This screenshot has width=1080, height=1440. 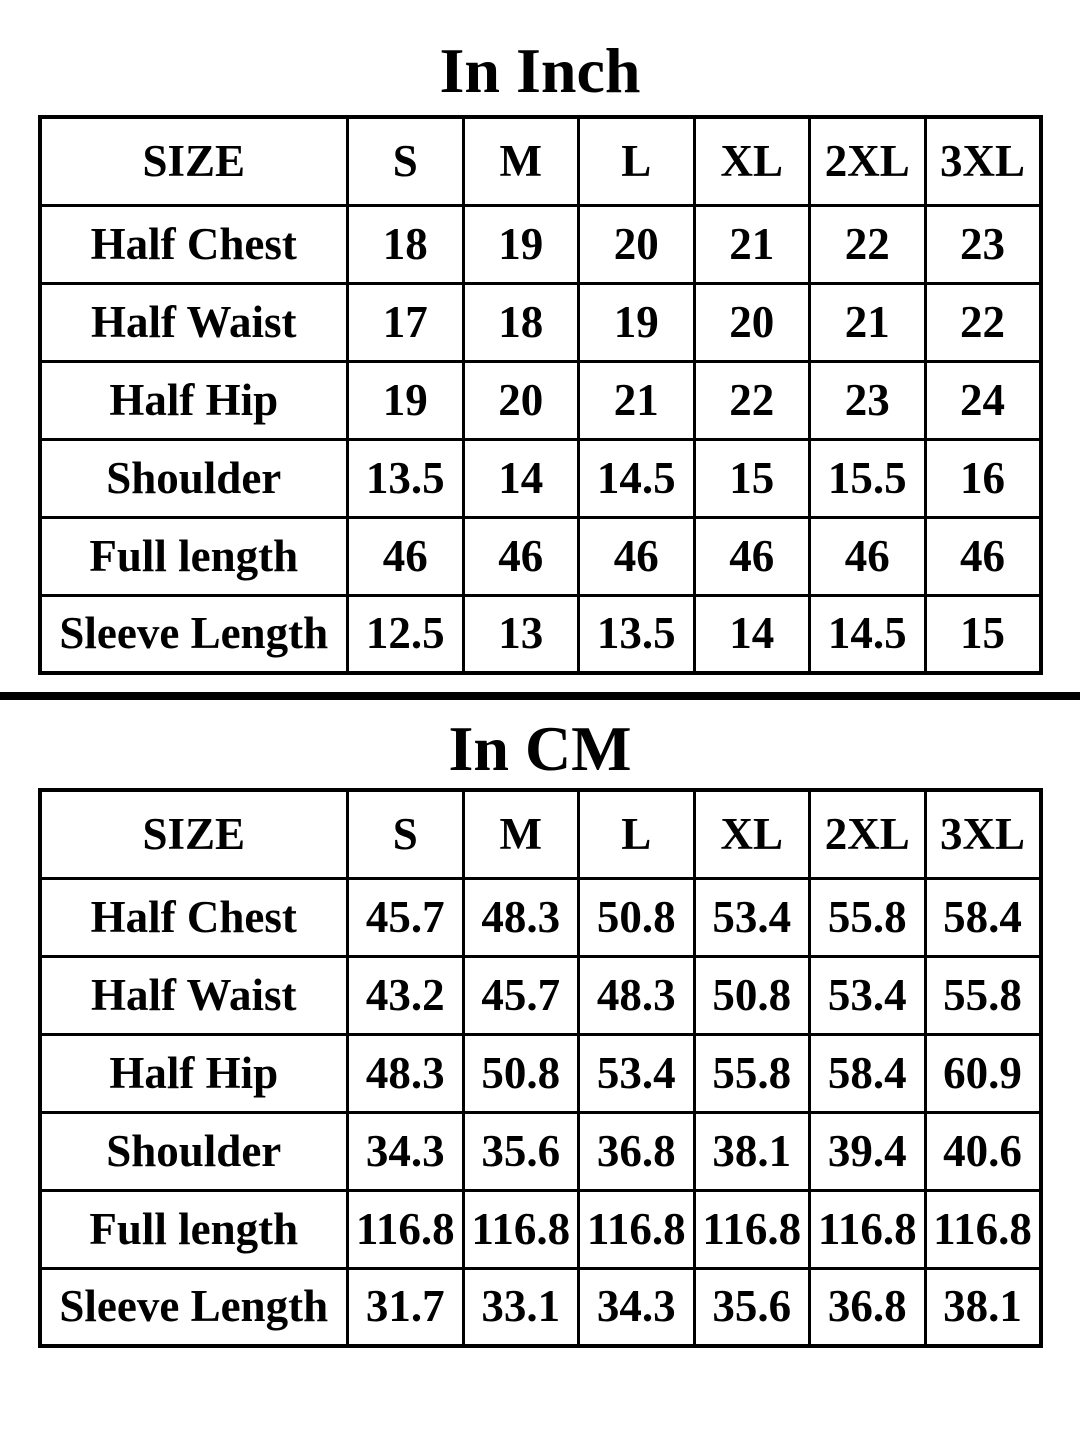 I want to click on measurement-value-cell: 15.5, so click(x=867, y=478).